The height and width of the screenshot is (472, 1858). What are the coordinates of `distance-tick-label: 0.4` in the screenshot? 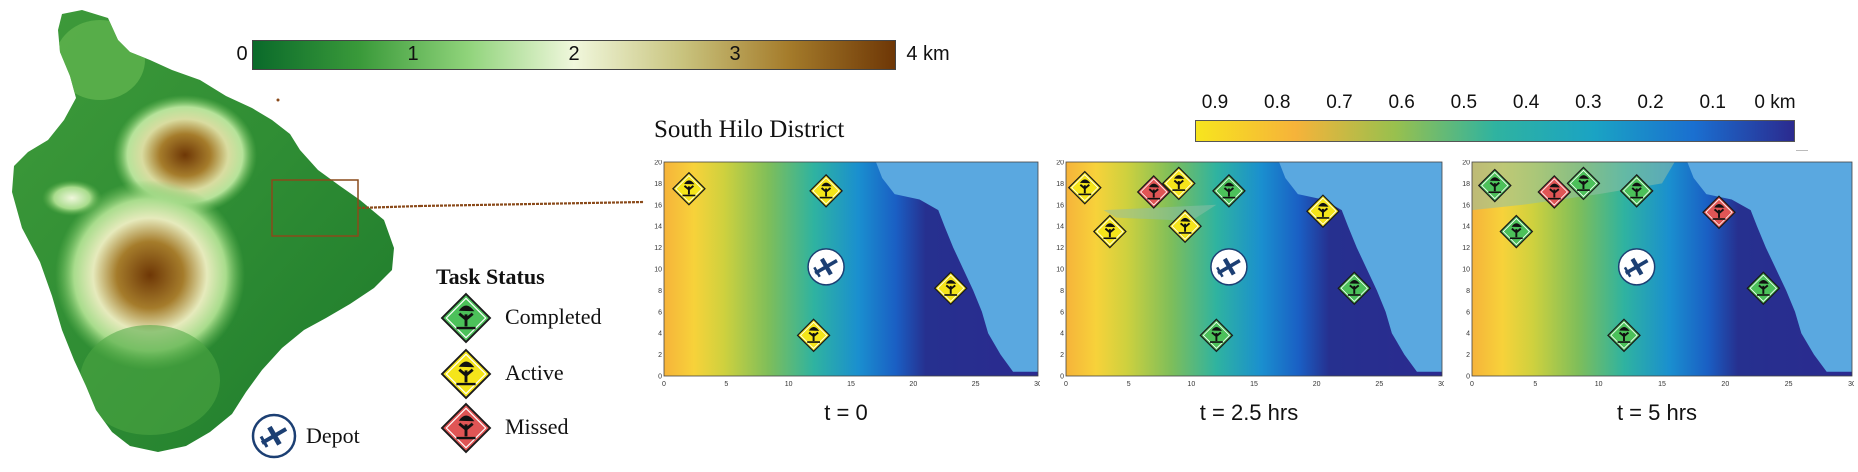 It's located at (1526, 102).